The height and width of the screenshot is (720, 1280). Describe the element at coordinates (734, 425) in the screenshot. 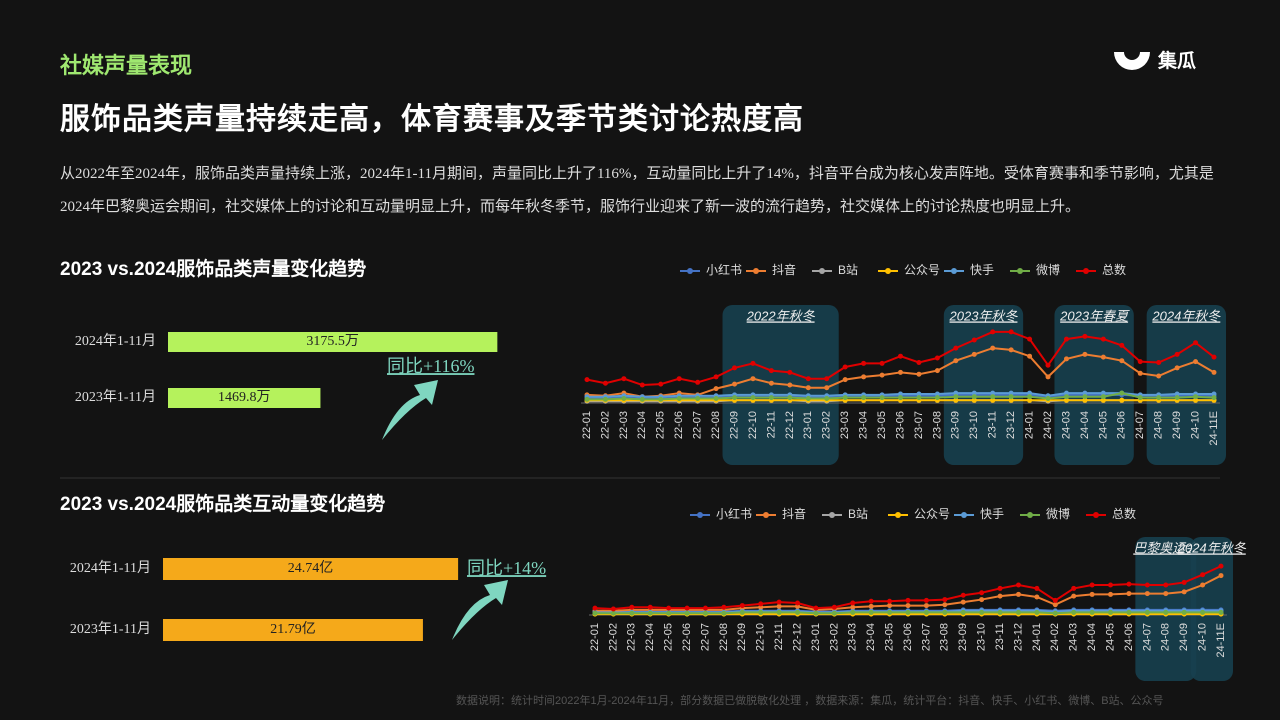

I see `x-tick-label: 22-09` at that location.